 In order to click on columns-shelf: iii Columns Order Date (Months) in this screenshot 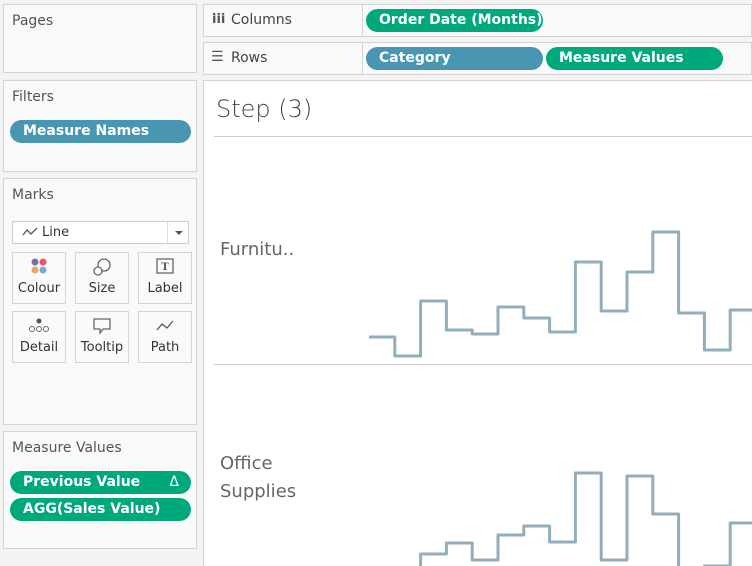, I will do `click(477, 20)`.